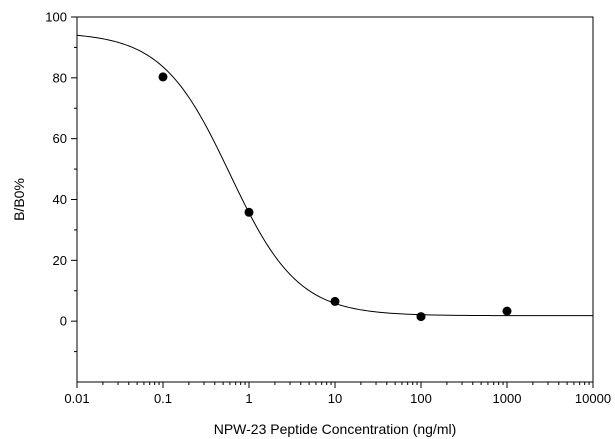  Describe the element at coordinates (60, 77) in the screenshot. I see `y-tick-label: 80` at that location.